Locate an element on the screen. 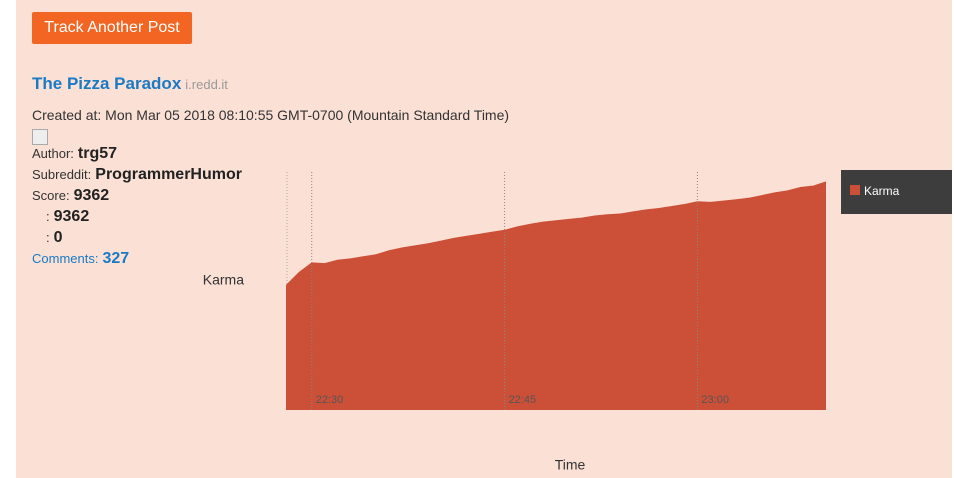 This screenshot has height=478, width=954. upvotes-row: :9362 is located at coordinates (67, 217).